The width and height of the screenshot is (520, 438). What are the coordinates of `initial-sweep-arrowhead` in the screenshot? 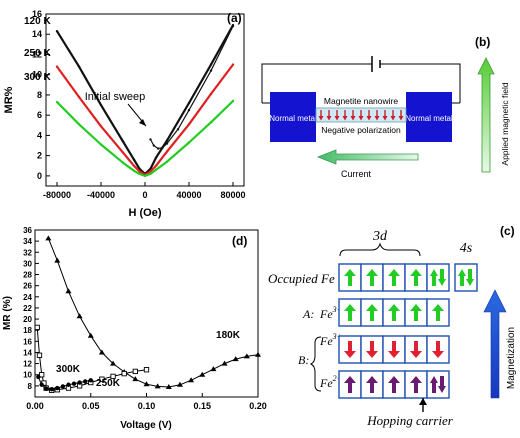 It's located at (142, 122).